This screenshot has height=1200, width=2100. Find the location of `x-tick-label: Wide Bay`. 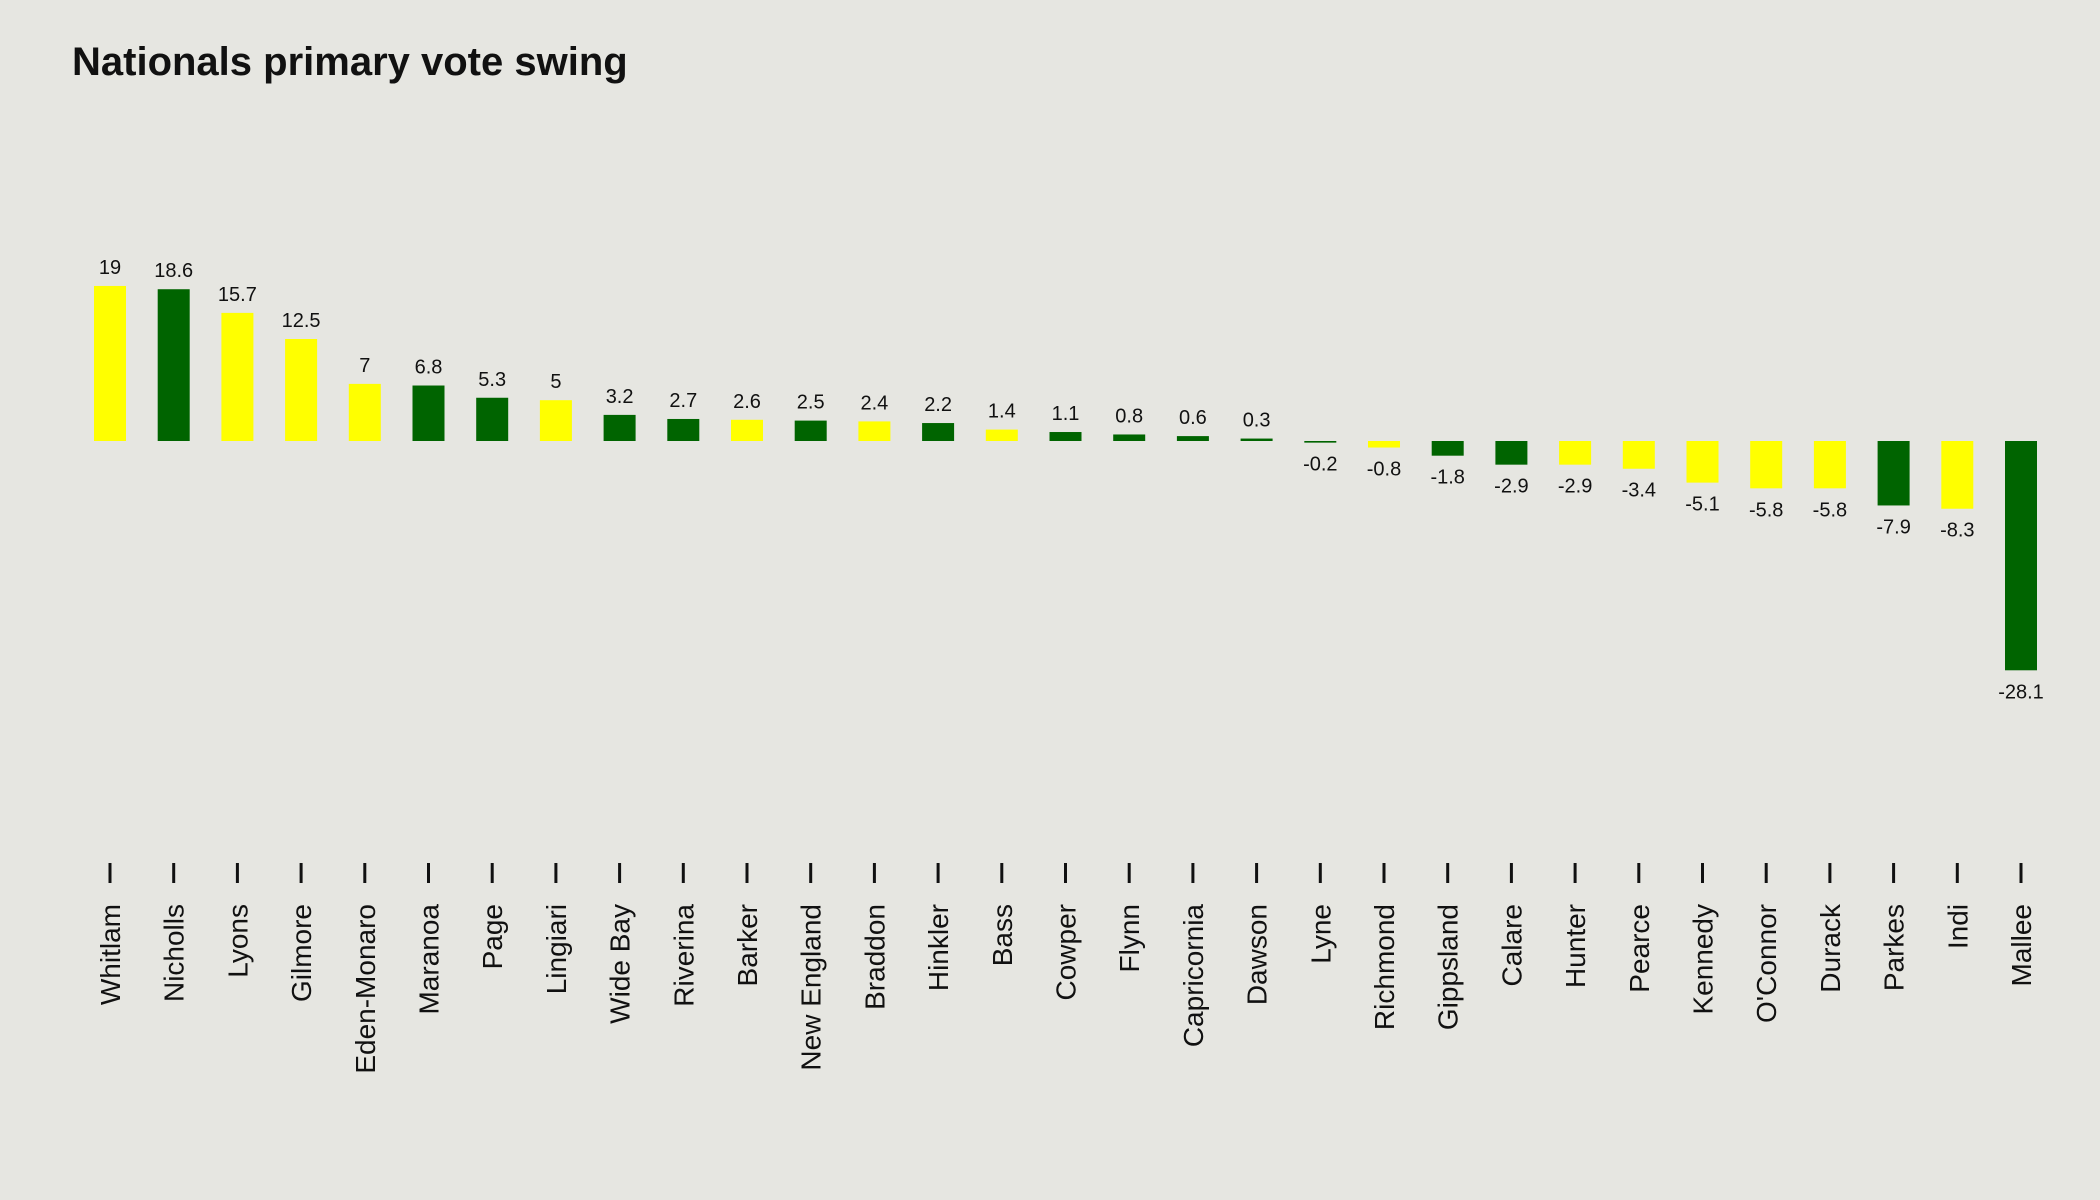

x-tick-label: Wide Bay is located at coordinates (620, 964).